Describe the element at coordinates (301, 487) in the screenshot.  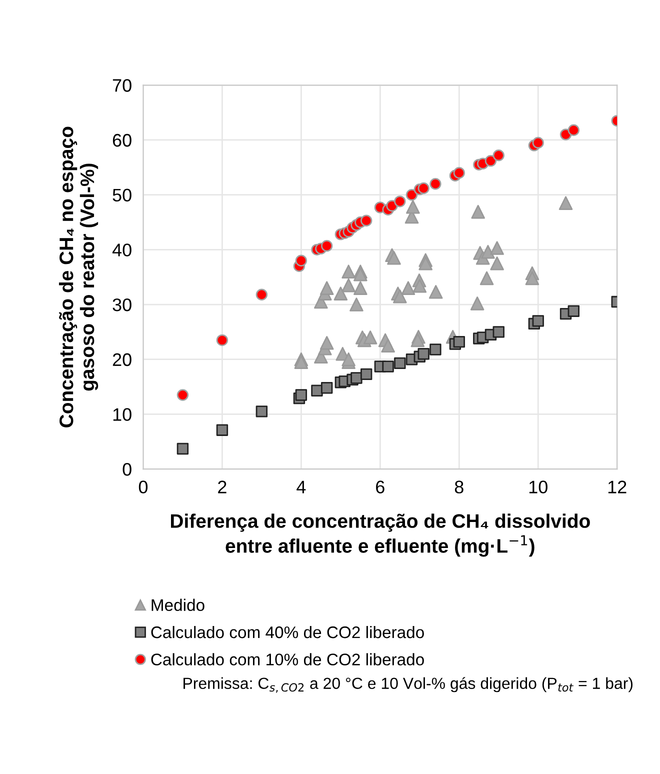
I see `x-tick-label: 4` at that location.